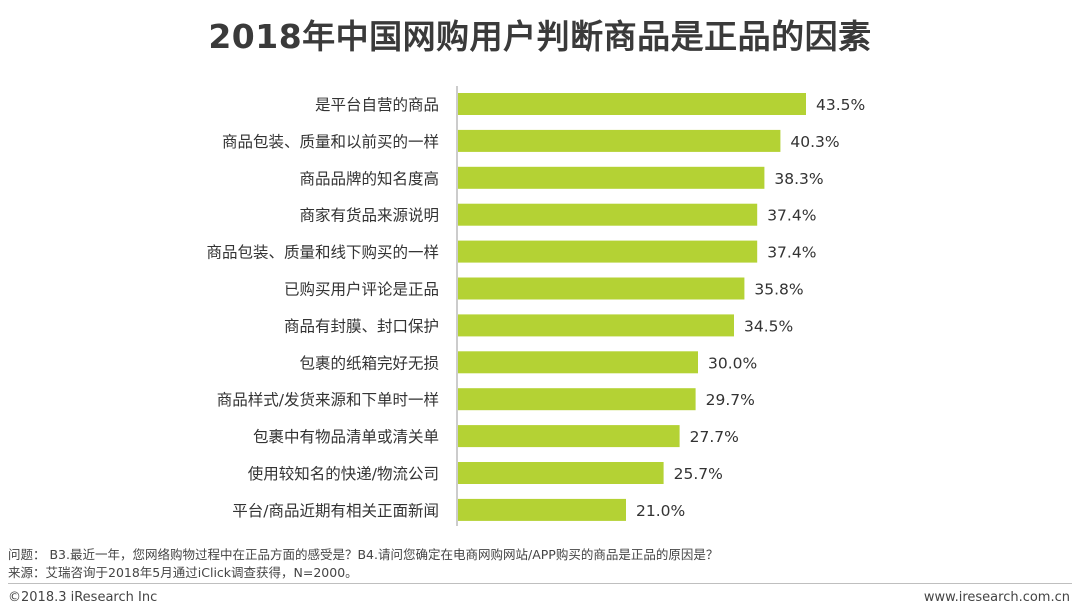 The height and width of the screenshot is (613, 1080). I want to click on data-label: 38.3%, so click(798, 179).